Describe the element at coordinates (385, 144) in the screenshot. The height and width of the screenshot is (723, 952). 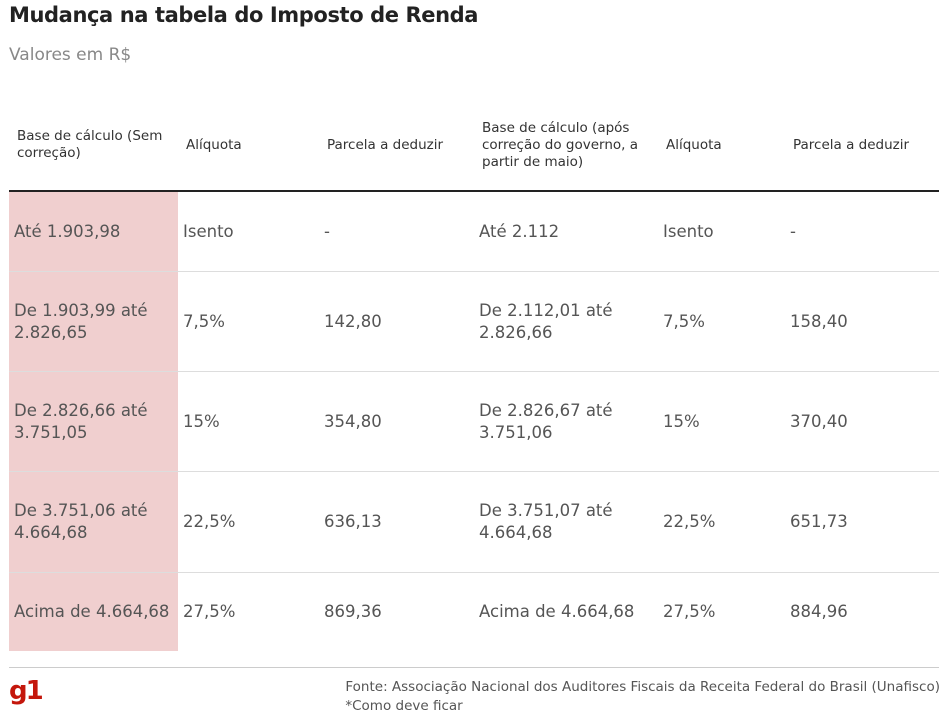
I see `header-parcela: Parcela a deduzir` at that location.